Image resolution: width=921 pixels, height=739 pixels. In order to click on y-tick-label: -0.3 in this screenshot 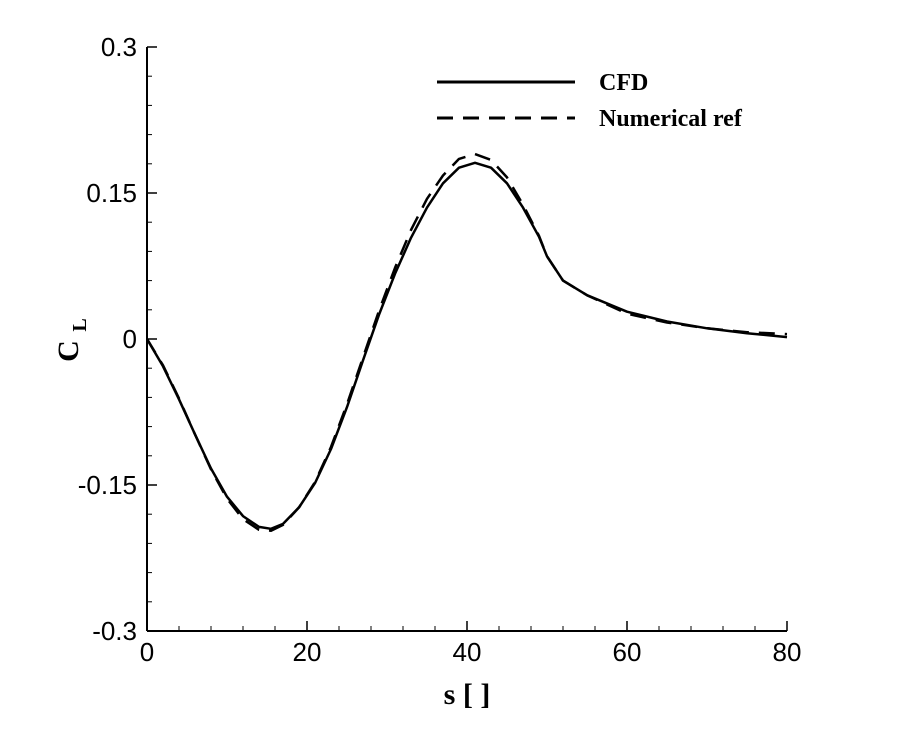, I will do `click(114, 631)`.